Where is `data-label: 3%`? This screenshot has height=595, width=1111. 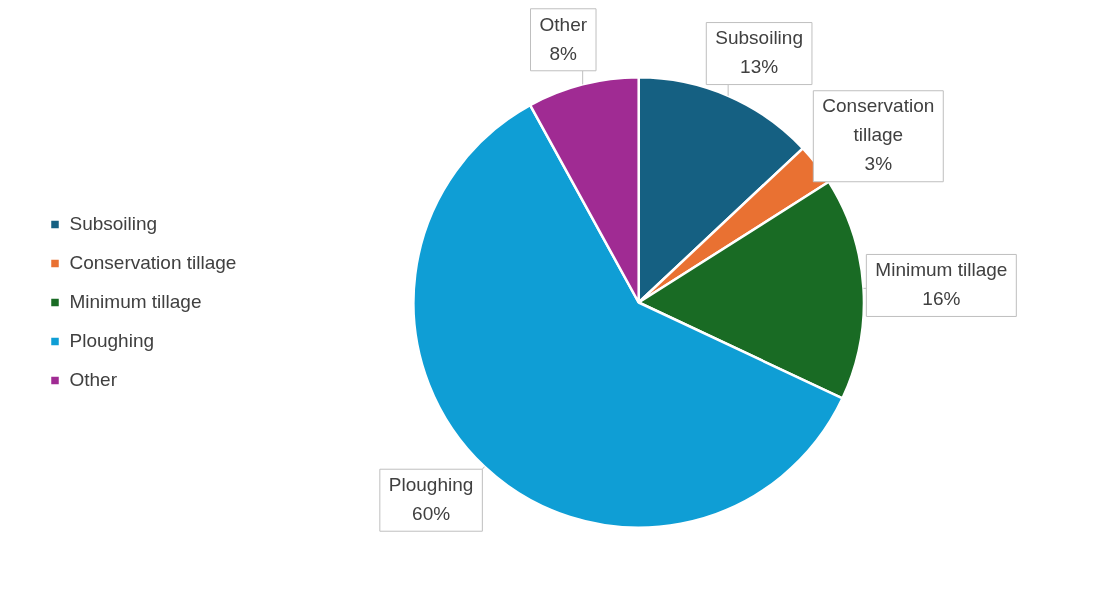
data-label: 3% is located at coordinates (878, 164).